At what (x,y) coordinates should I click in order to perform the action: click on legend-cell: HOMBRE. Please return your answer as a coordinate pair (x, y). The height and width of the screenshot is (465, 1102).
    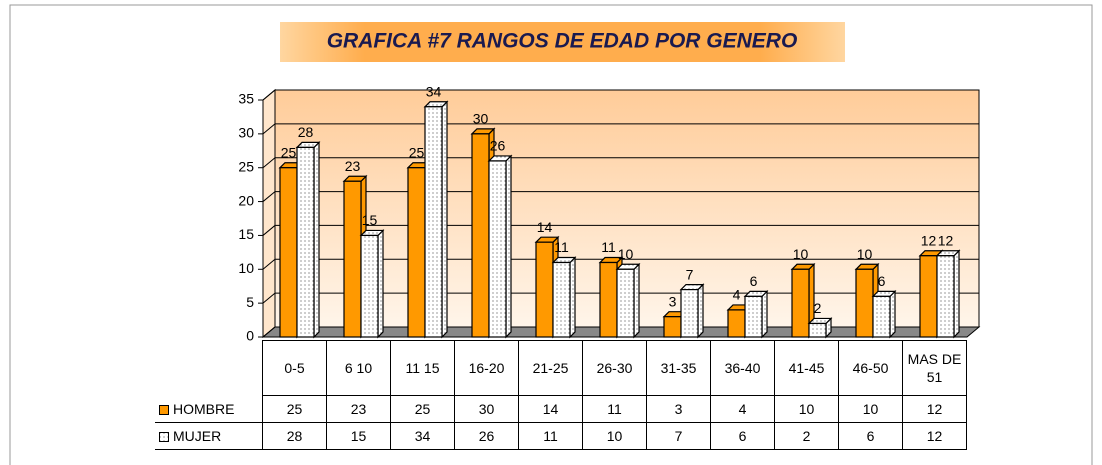
    Looking at the image, I should click on (209, 409).